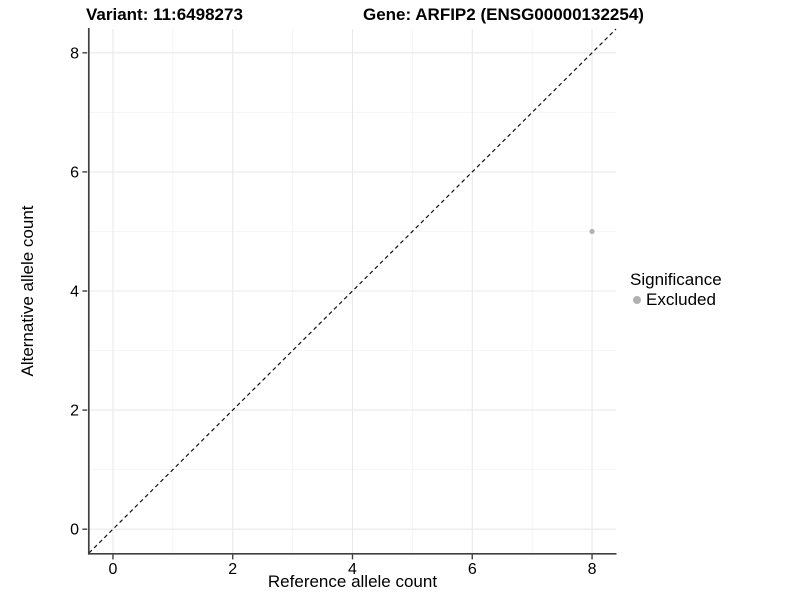  I want to click on x-tick-label: 4, so click(352, 569).